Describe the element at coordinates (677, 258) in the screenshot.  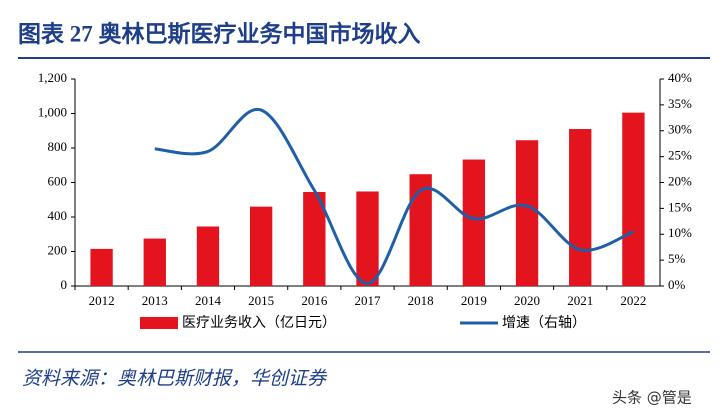
I see `y2-tick-label: 5%` at that location.